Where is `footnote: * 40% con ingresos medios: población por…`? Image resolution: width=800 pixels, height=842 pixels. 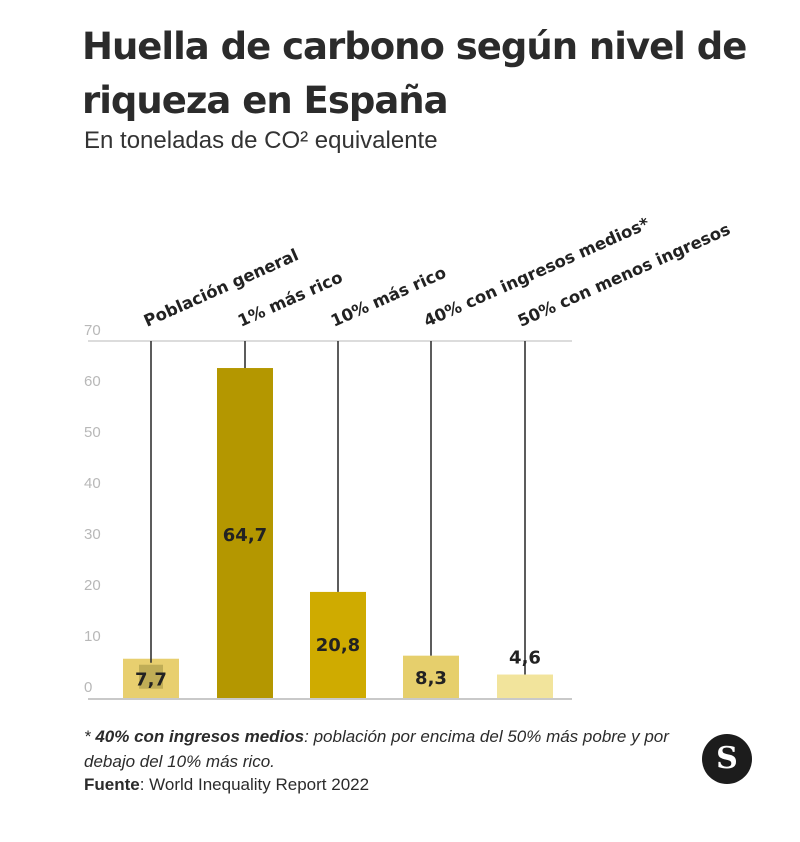
footnote: * 40% con ingresos medios: población por… is located at coordinates (404, 749).